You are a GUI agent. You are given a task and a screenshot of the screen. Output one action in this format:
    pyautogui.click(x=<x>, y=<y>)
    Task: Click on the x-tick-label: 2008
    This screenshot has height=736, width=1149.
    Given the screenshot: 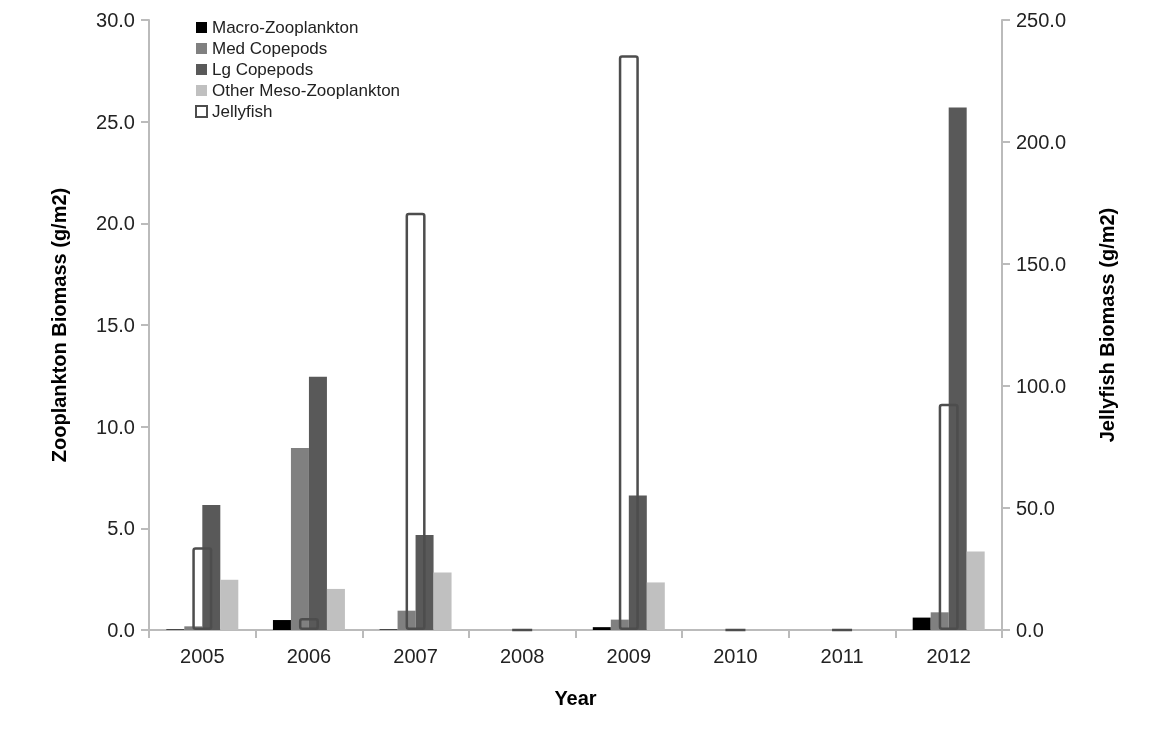 What is the action you would take?
    pyautogui.click(x=522, y=656)
    